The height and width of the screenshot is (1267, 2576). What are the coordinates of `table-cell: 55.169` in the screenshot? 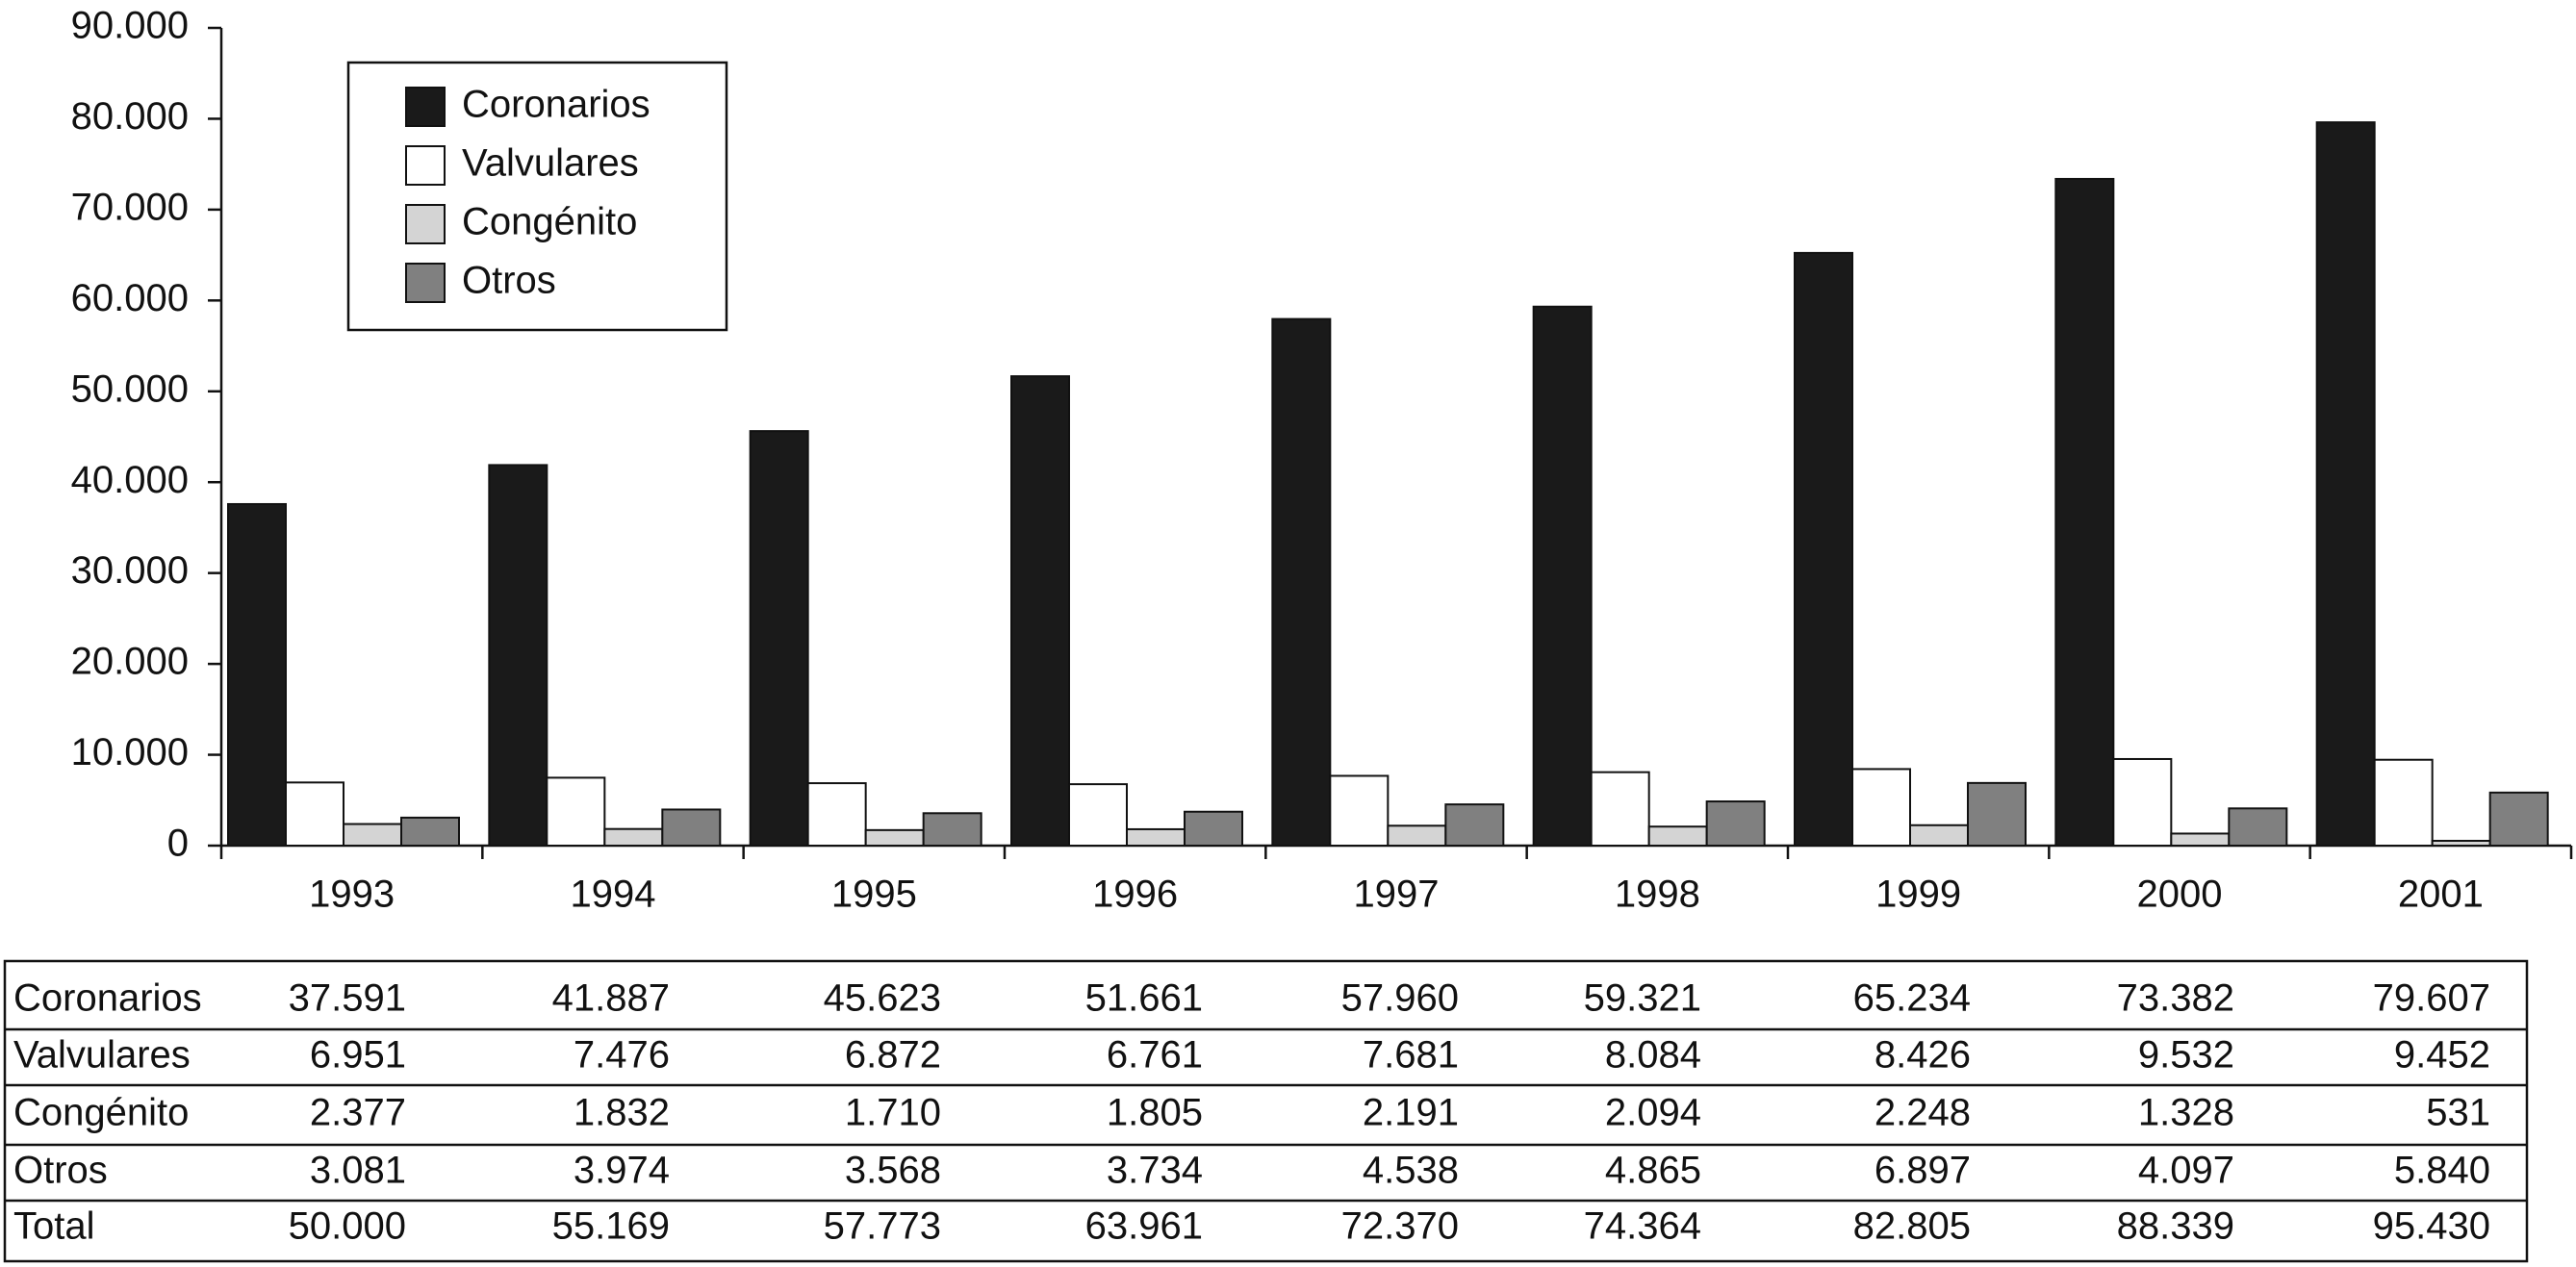 It's located at (611, 1226).